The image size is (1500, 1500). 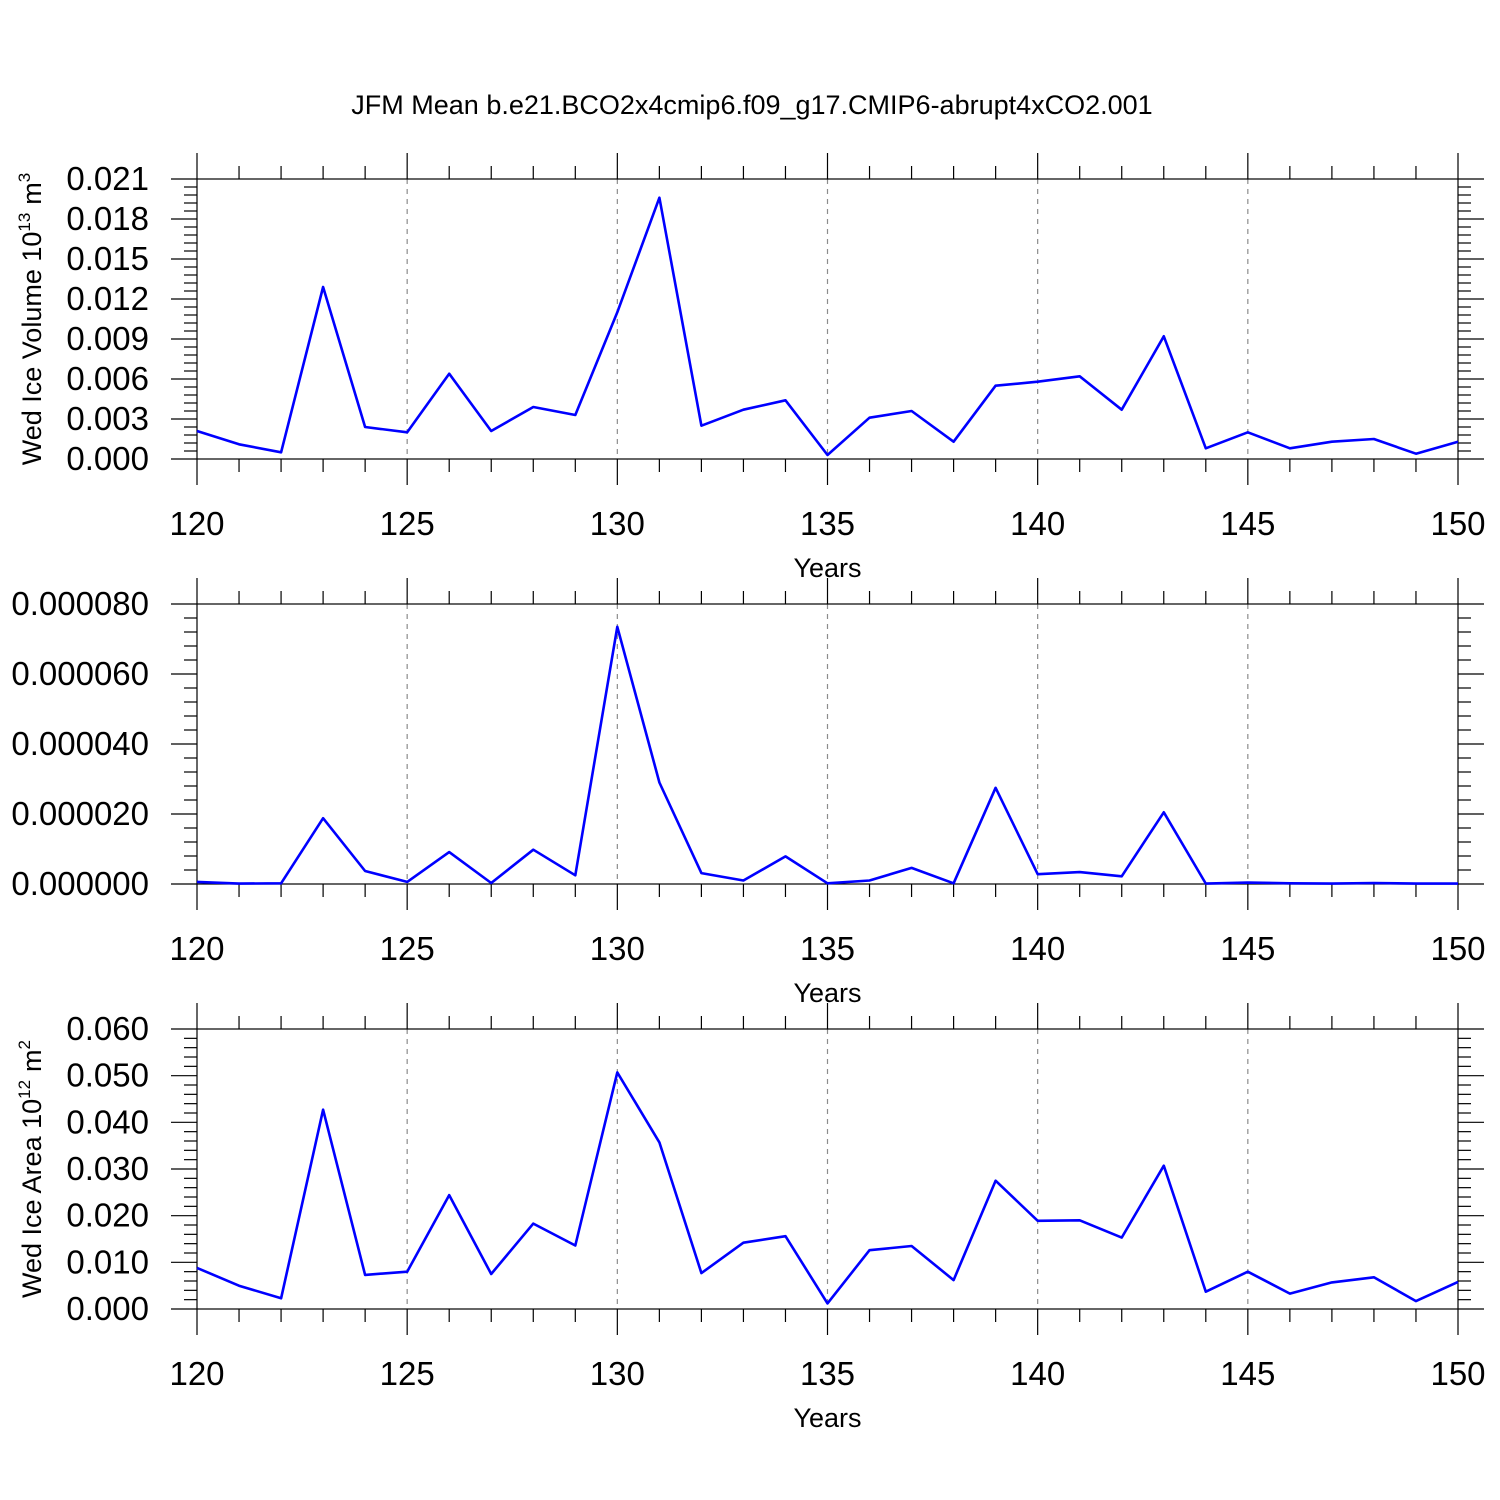 What do you see at coordinates (24, 222) in the screenshot?
I see `y-axis-label-exponent: 13` at bounding box center [24, 222].